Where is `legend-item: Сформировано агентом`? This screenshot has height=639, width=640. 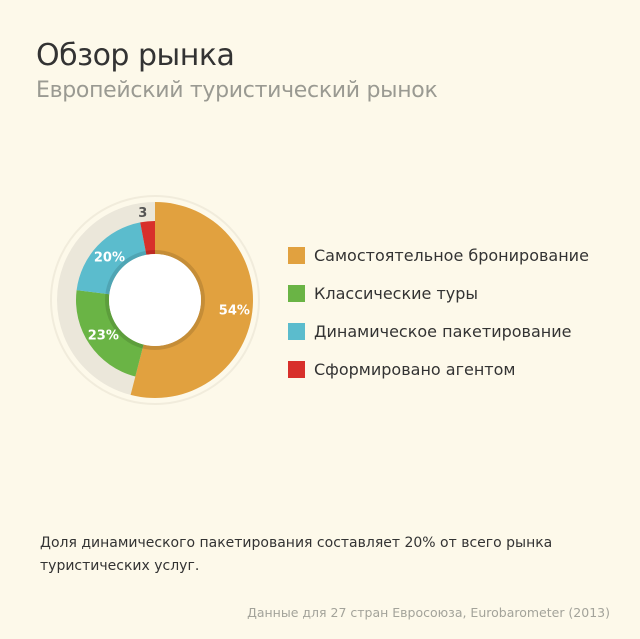 legend-item: Сформировано агентом is located at coordinates (438, 369).